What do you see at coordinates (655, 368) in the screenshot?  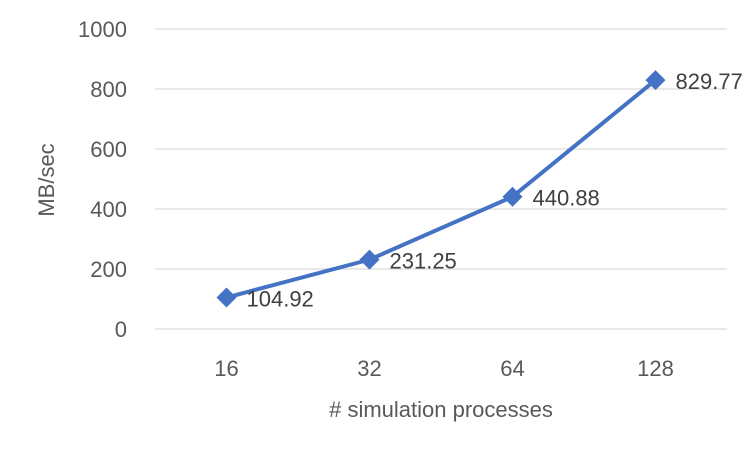 I see `x-tick-label: 128` at bounding box center [655, 368].